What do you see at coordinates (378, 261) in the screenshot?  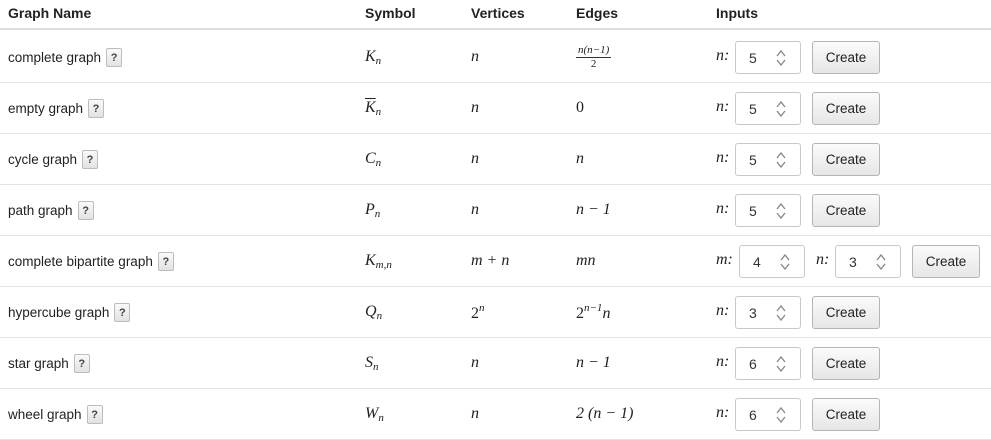 I see `symbol-cell: Km,n` at bounding box center [378, 261].